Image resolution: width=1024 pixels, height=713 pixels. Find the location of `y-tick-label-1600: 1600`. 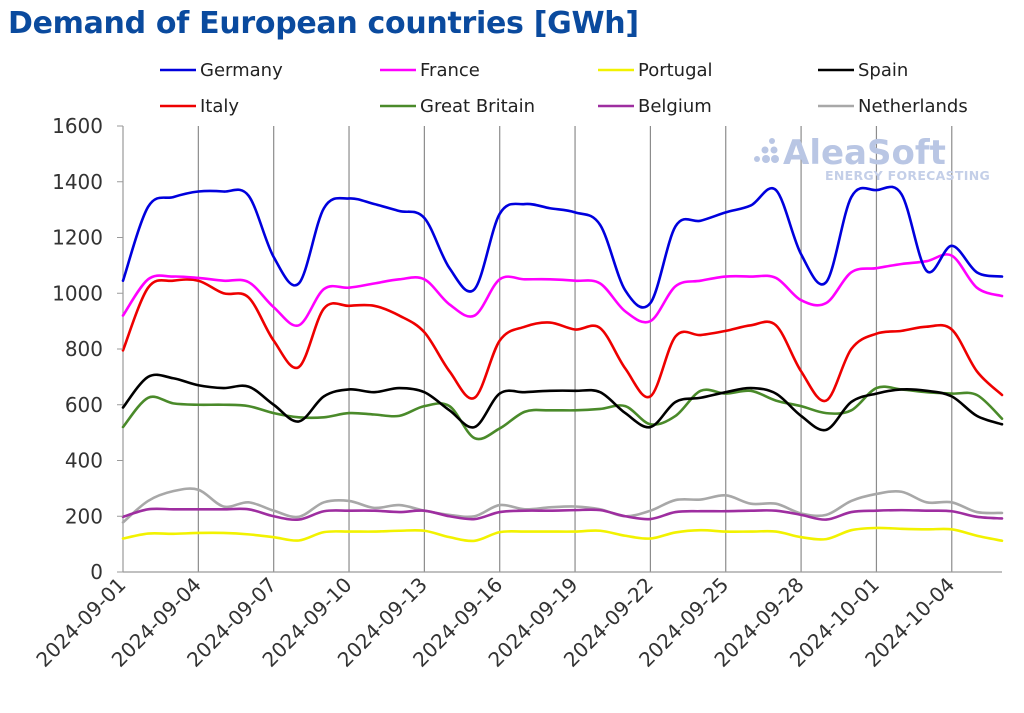

y-tick-label-1600: 1600 is located at coordinates (77, 126).